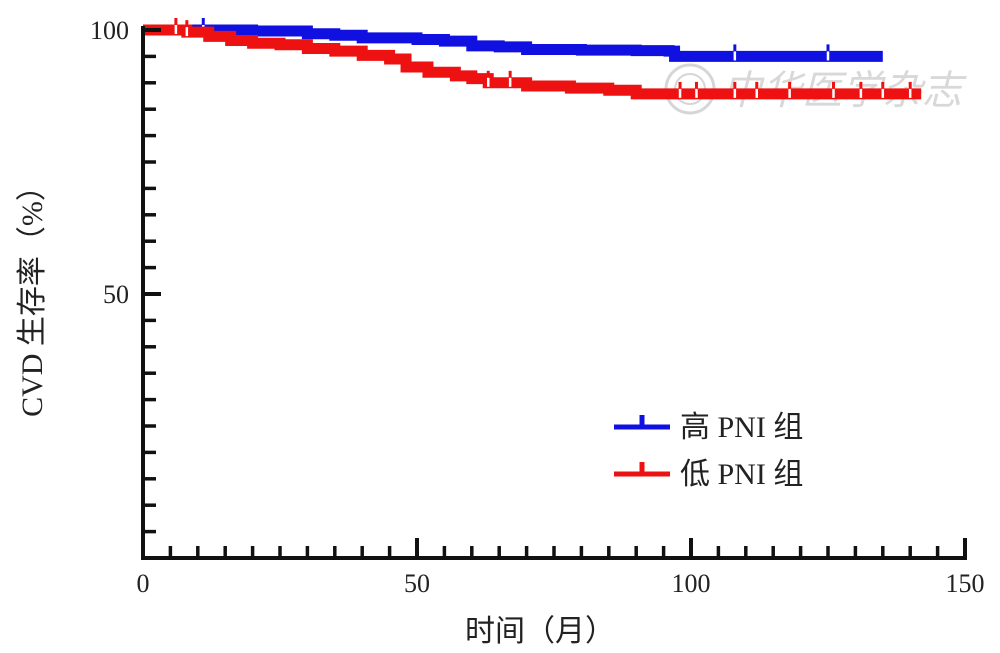 The width and height of the screenshot is (1000, 653). I want to click on y-tick-label: 50, so click(116, 294).